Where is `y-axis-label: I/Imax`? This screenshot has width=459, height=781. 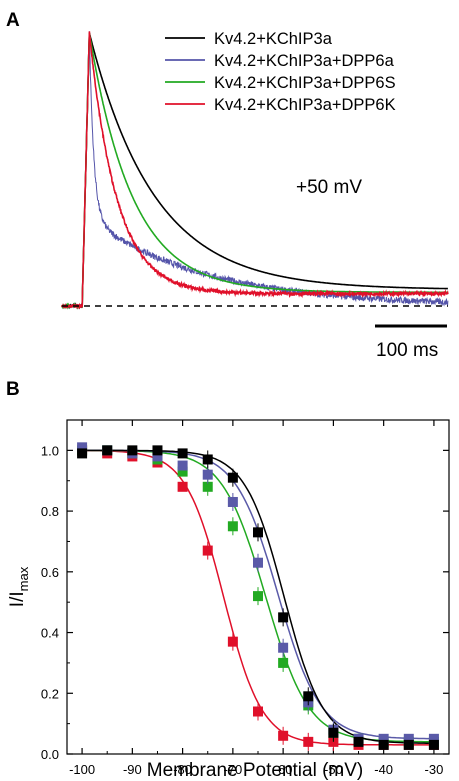
y-axis-label: I/Imax is located at coordinates (19, 586).